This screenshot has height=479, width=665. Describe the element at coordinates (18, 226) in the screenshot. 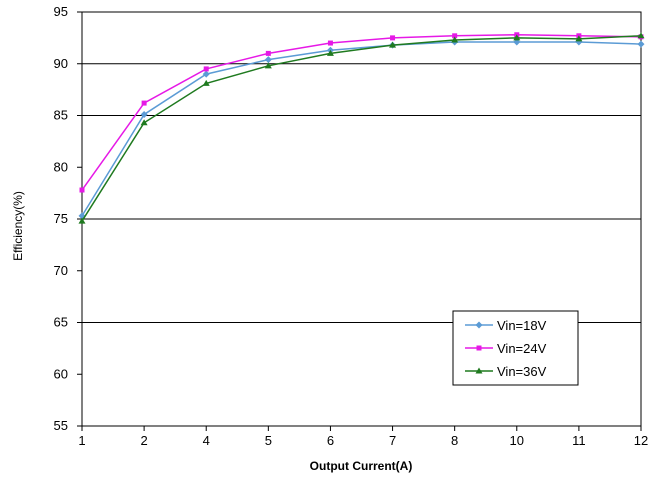

I see `y-axis-title: Efficiency(%)` at that location.